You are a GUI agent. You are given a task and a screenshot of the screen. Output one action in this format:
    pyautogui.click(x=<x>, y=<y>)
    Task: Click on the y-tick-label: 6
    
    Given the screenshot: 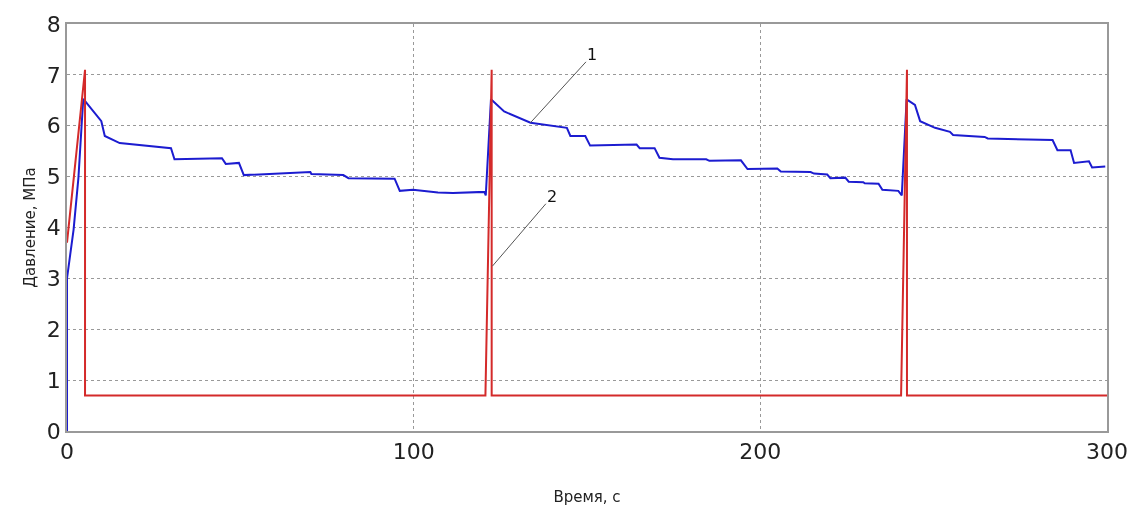 What is the action you would take?
    pyautogui.click(x=53, y=126)
    